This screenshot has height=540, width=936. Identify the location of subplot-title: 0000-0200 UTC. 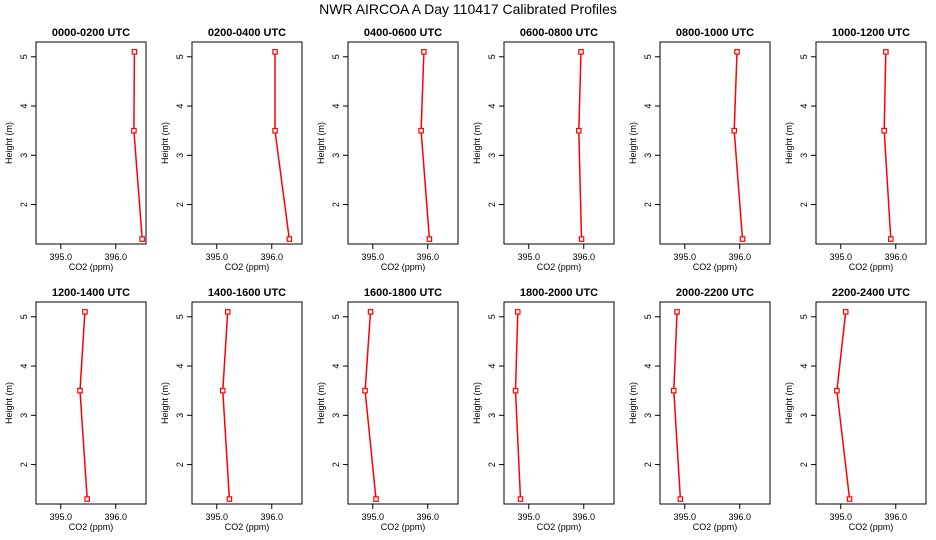
(91, 33).